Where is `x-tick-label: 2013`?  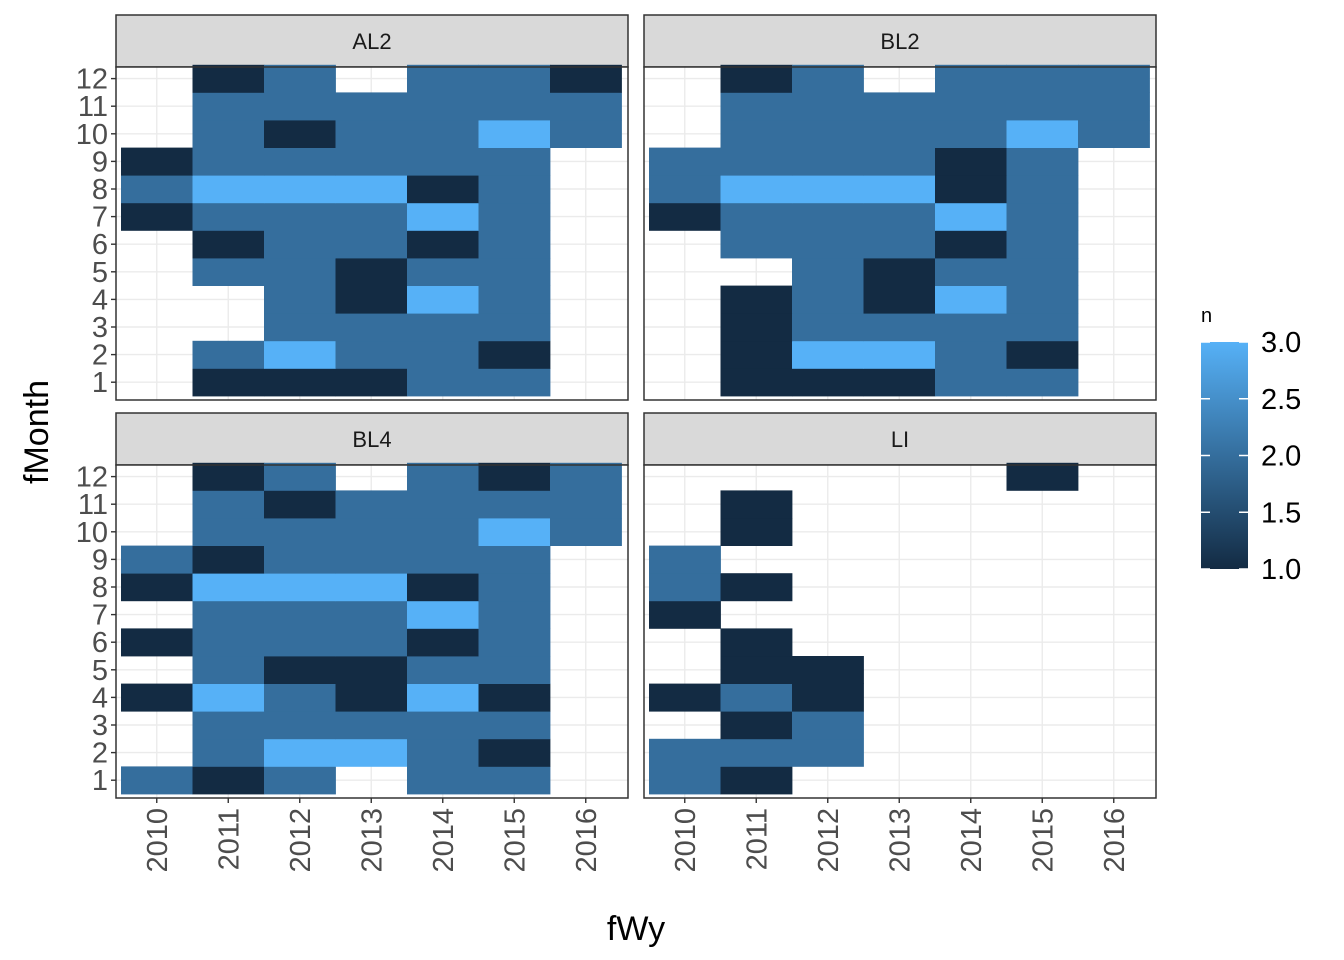 x-tick-label: 2013 is located at coordinates (900, 840).